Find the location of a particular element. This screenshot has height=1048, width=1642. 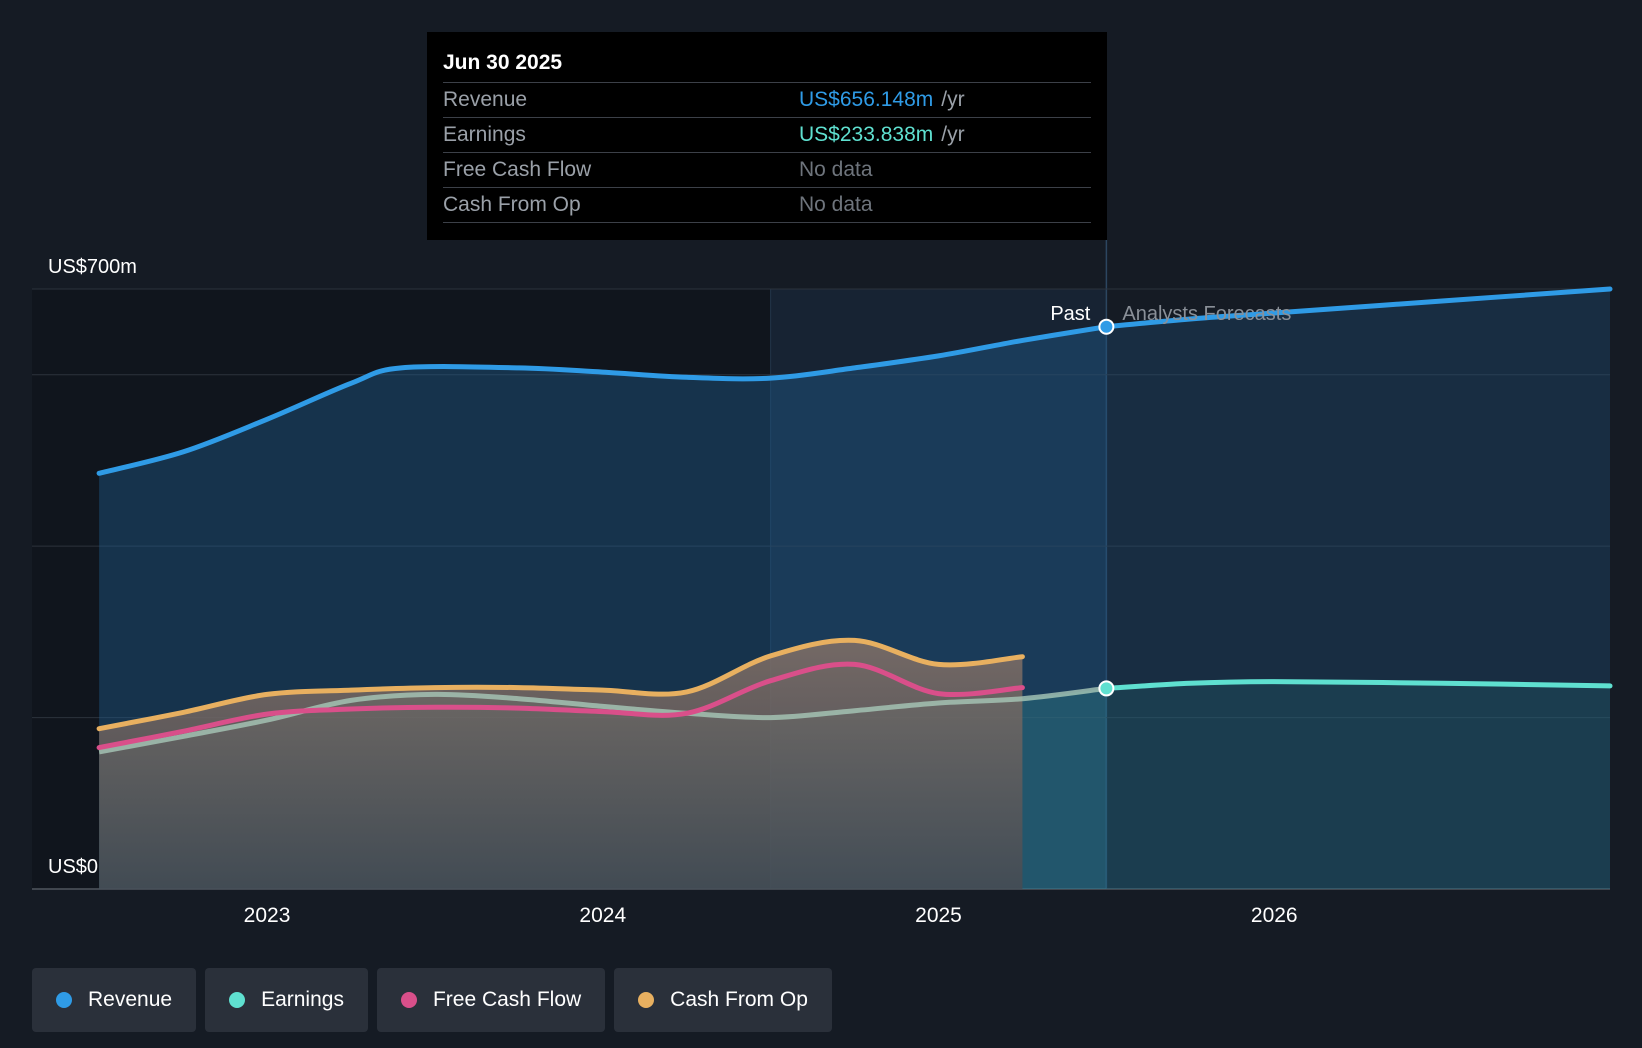

y-tick-label: US$0 is located at coordinates (73, 867).